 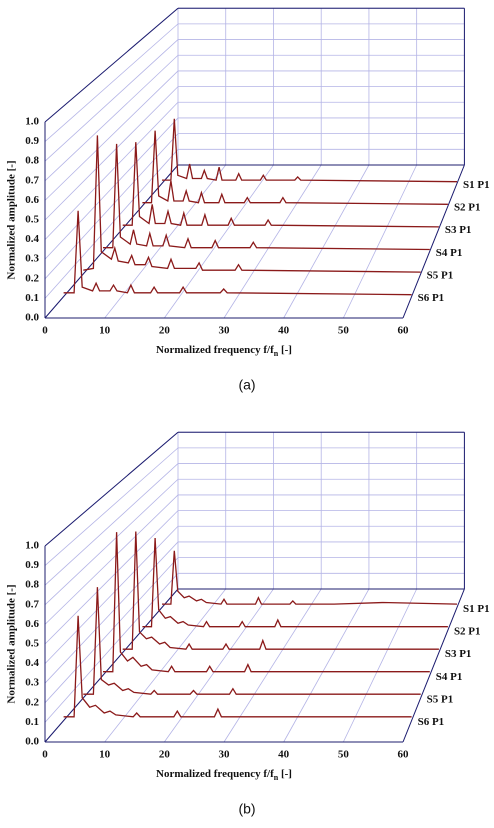 I want to click on caption: (b), so click(x=246, y=809).